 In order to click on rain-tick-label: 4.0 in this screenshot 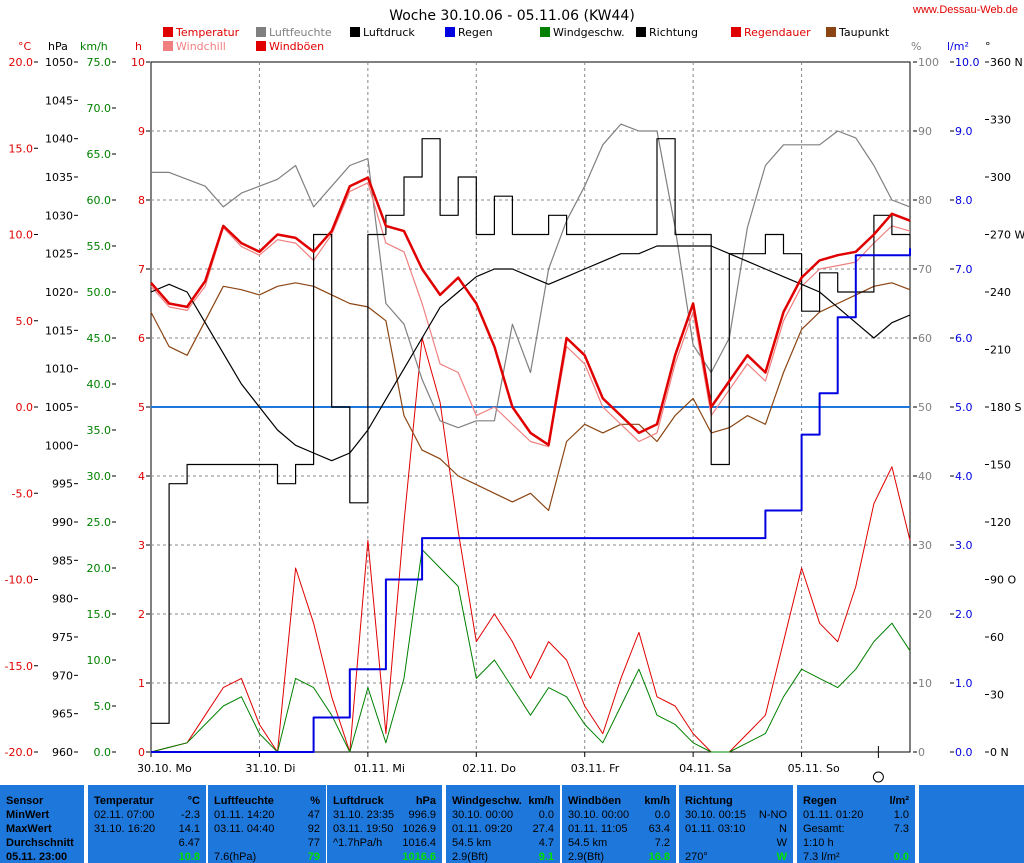, I will do `click(964, 476)`.